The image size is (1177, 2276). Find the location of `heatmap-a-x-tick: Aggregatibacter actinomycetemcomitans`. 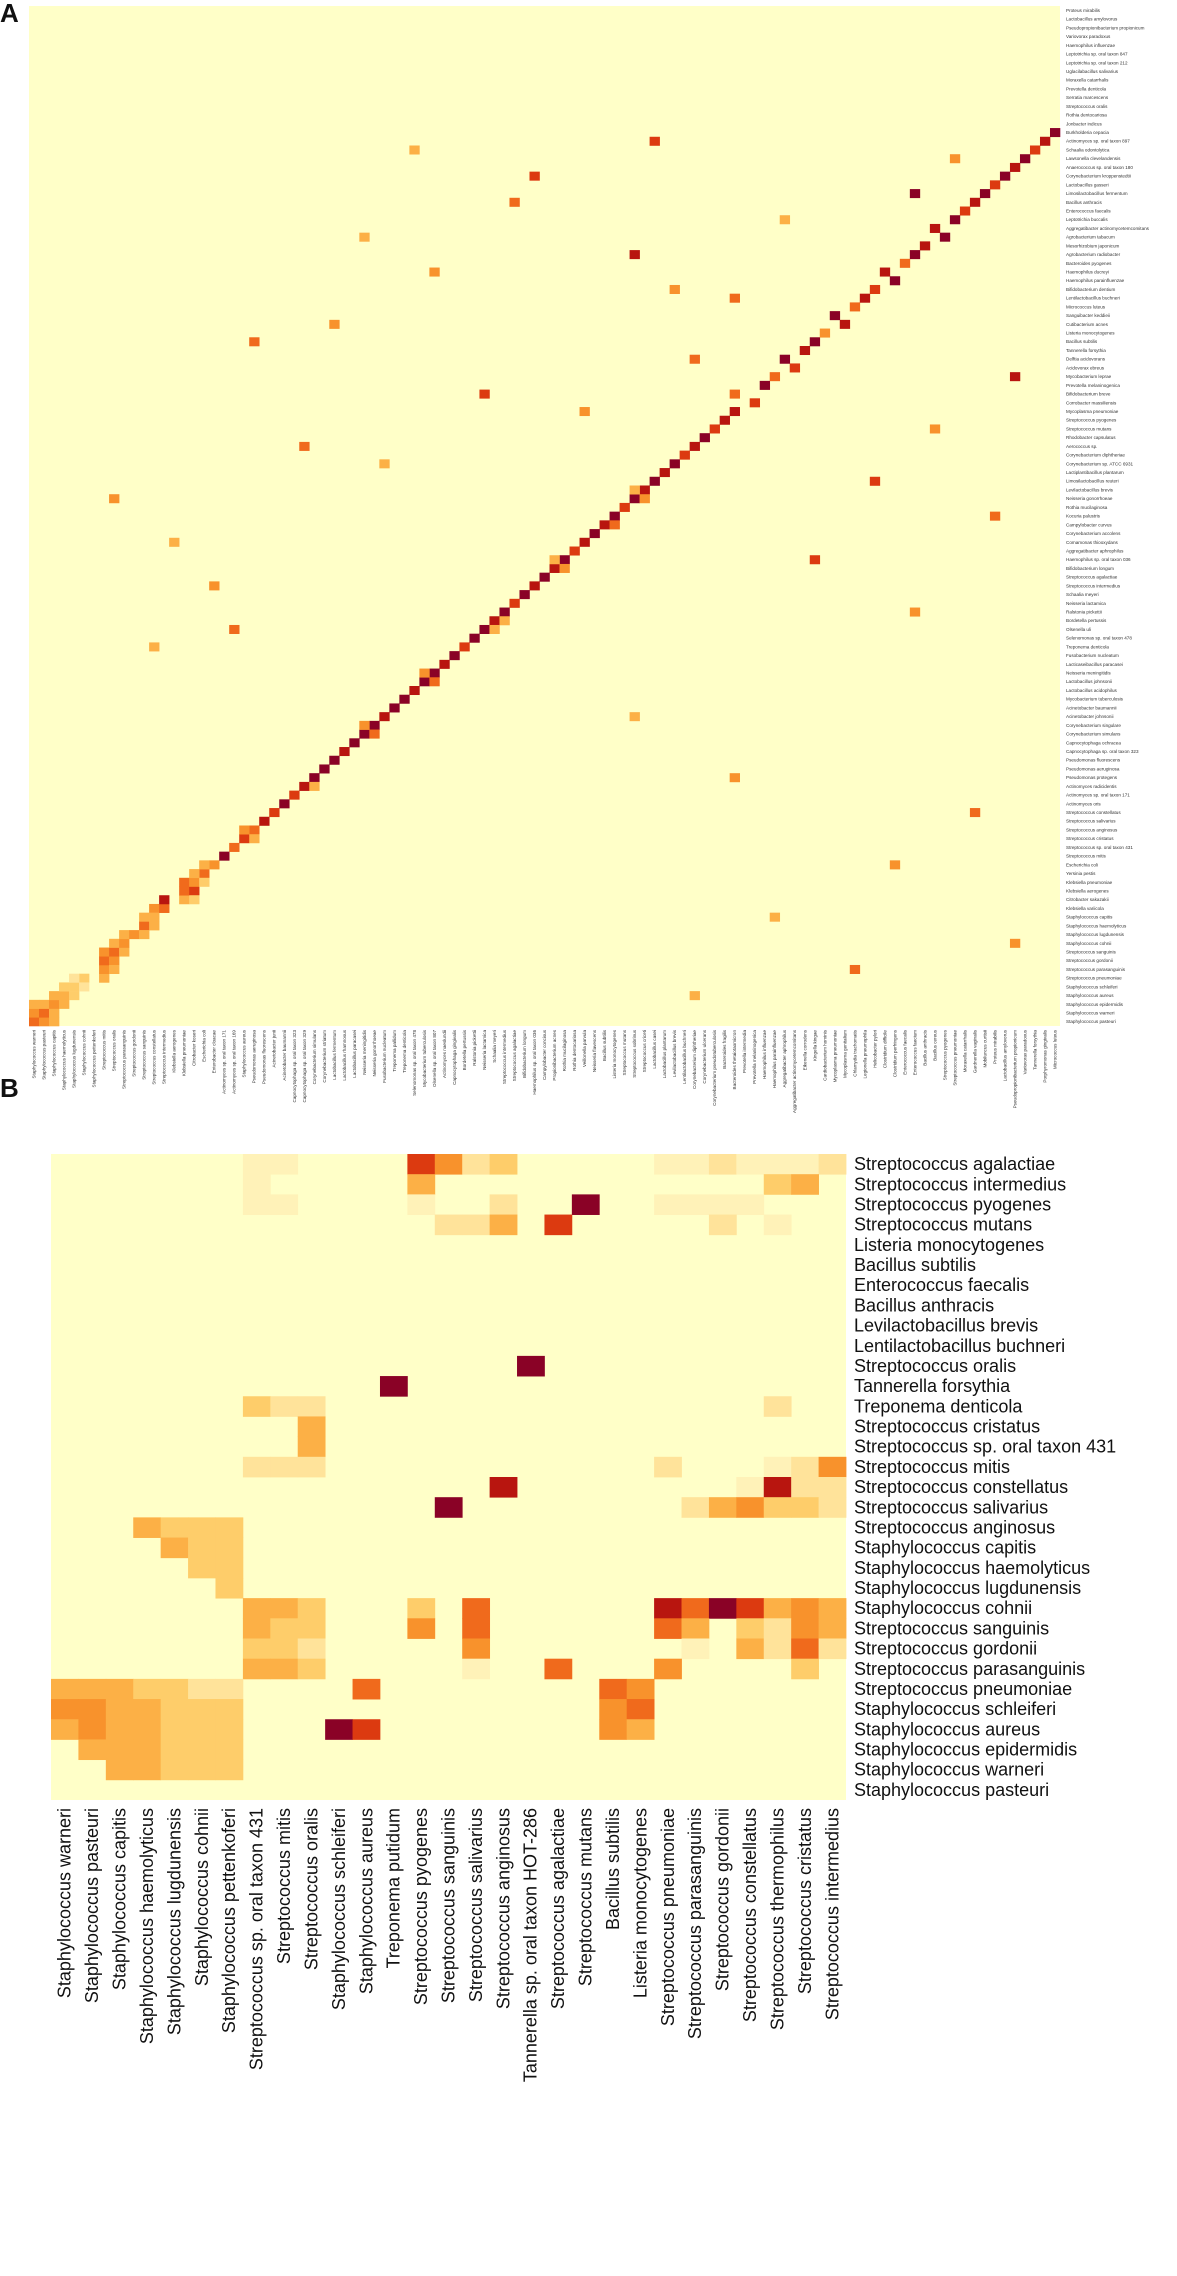

heatmap-a-x-tick: Aggregatibacter actinomycetemcomitans is located at coordinates (794, 1071).